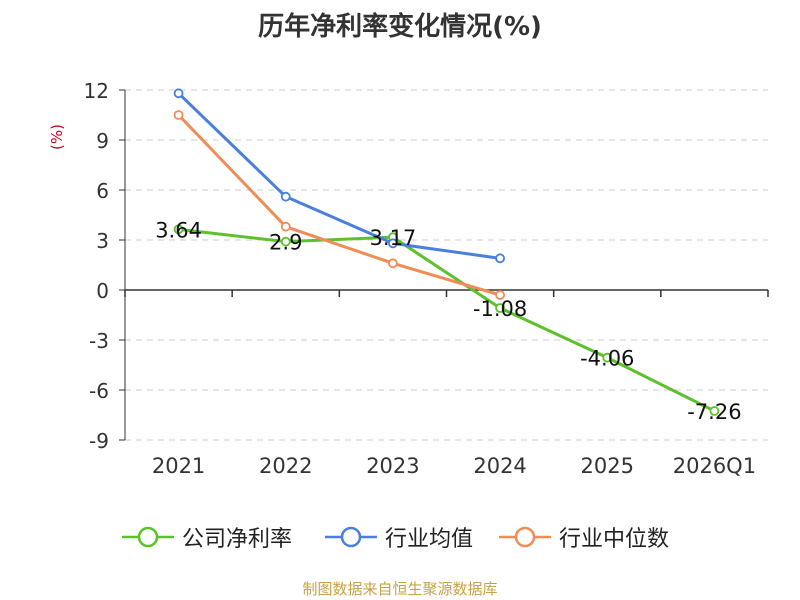 This screenshot has height=600, width=800. What do you see at coordinates (499, 466) in the screenshot?
I see `x-tick-label: 2024` at bounding box center [499, 466].